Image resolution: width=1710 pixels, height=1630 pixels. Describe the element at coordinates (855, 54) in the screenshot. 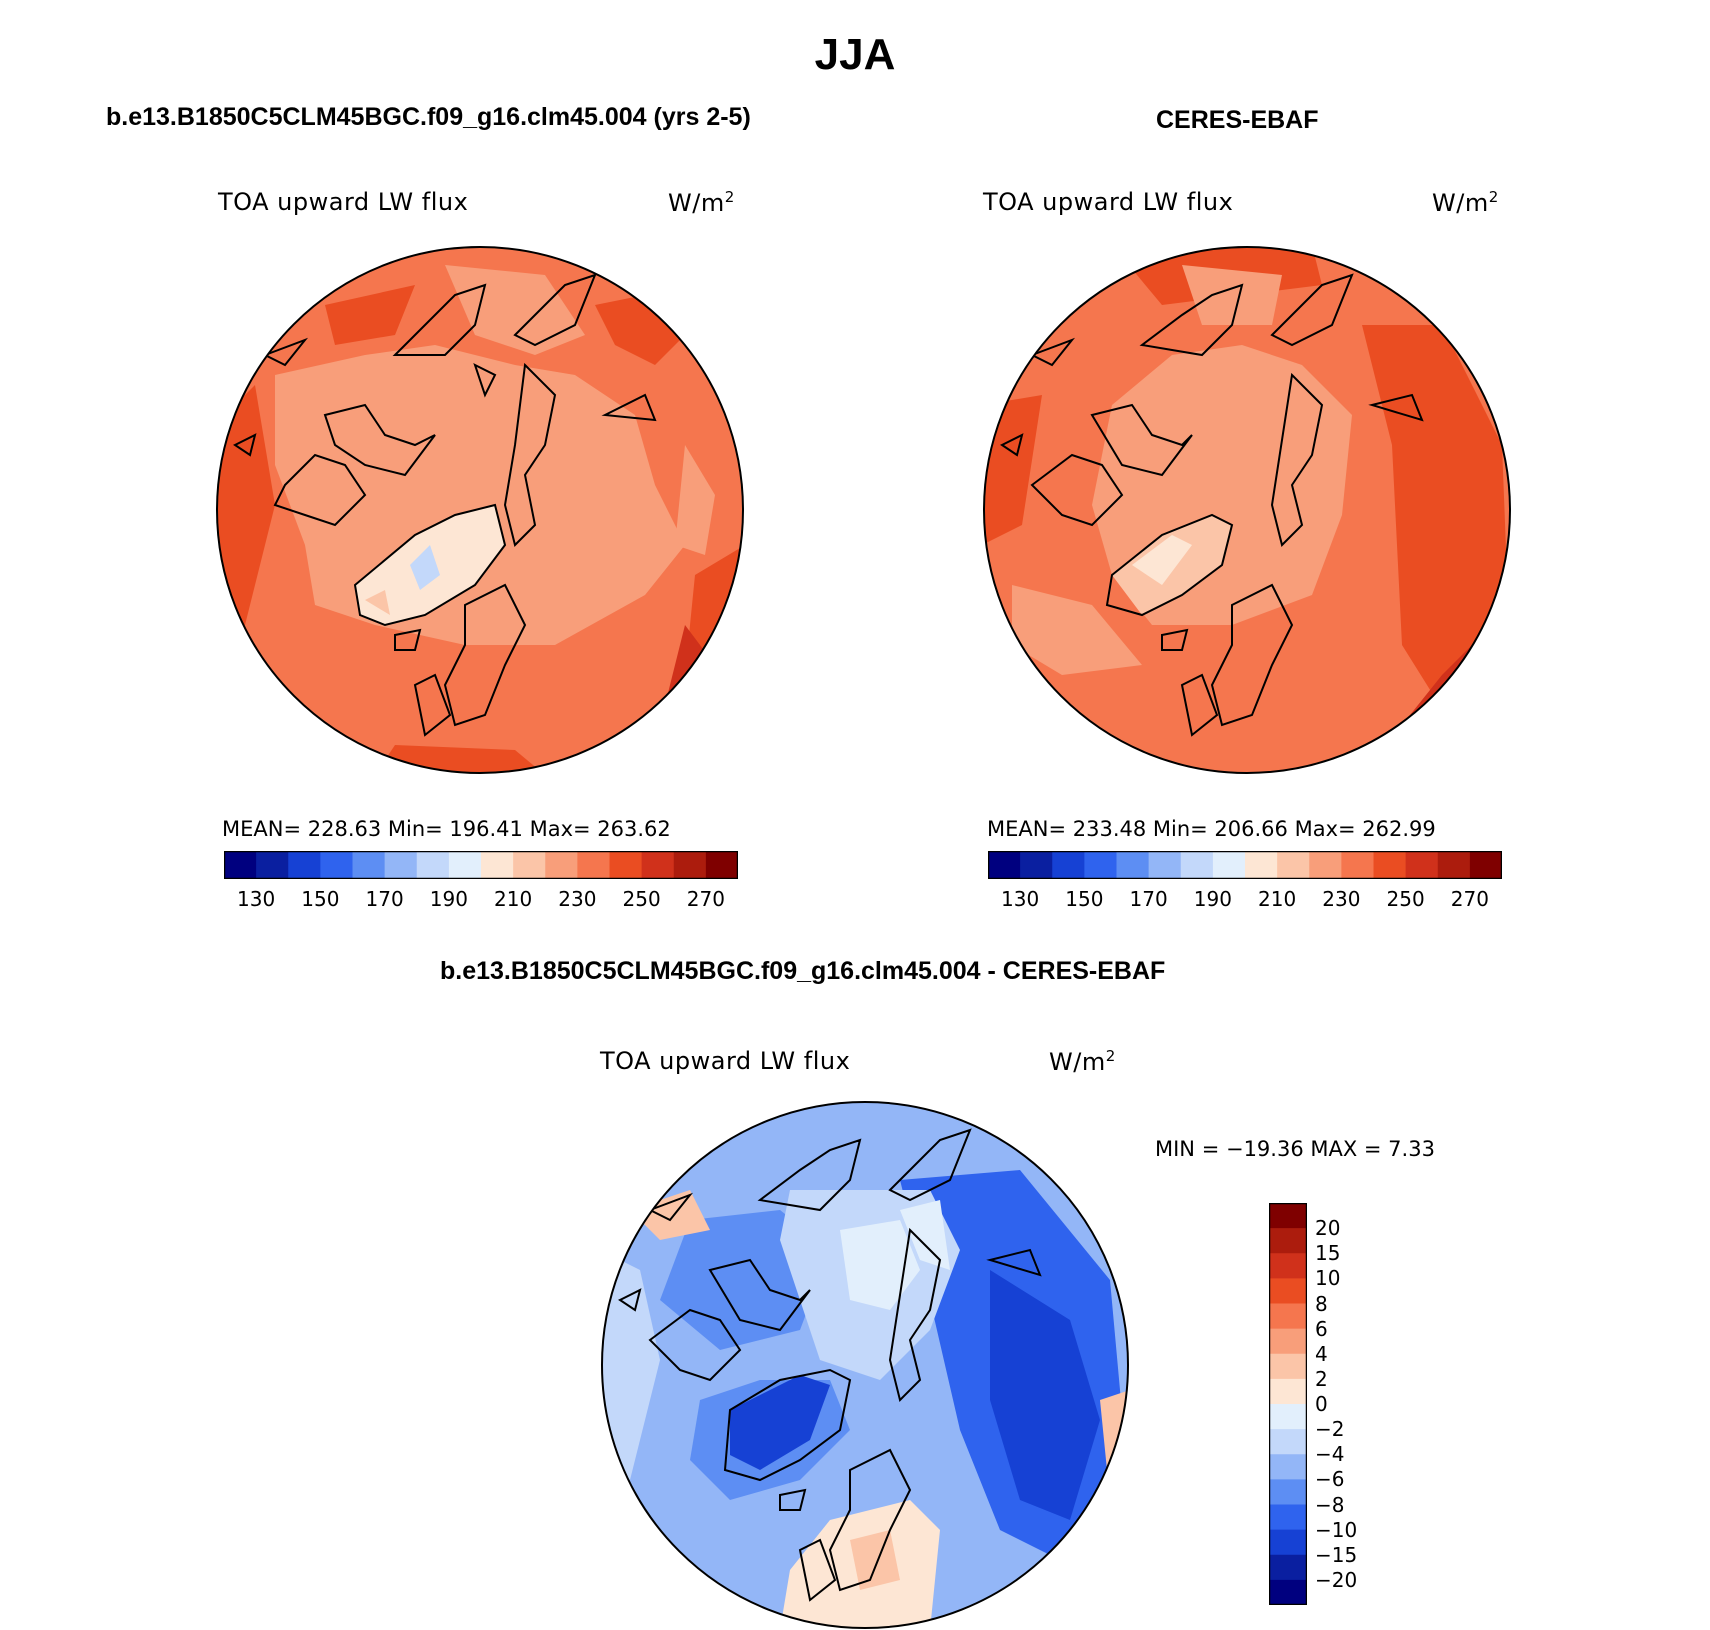

I see `figure-title: JJA` at that location.